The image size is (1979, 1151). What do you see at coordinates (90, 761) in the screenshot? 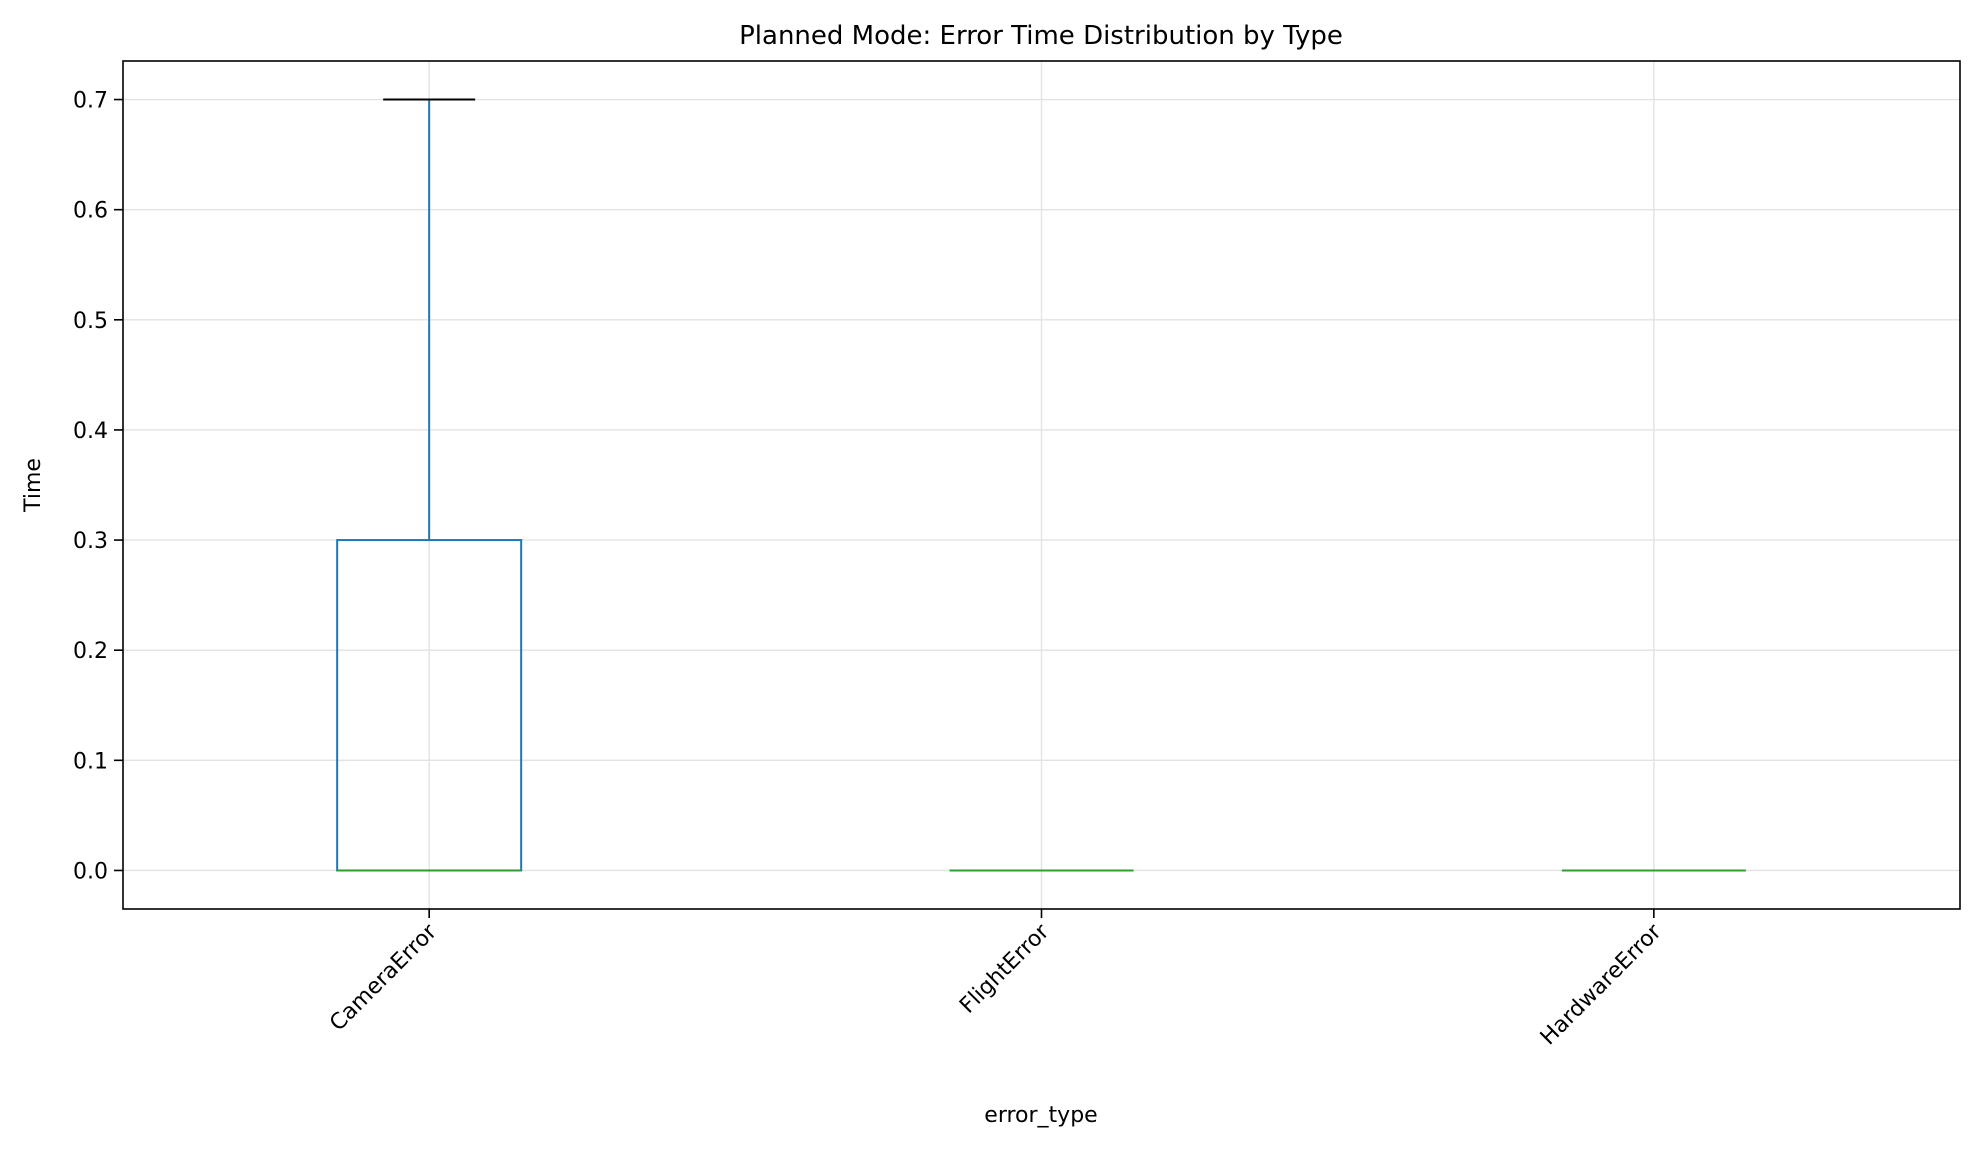
I see `y-tick-label: 0.1` at bounding box center [90, 761].